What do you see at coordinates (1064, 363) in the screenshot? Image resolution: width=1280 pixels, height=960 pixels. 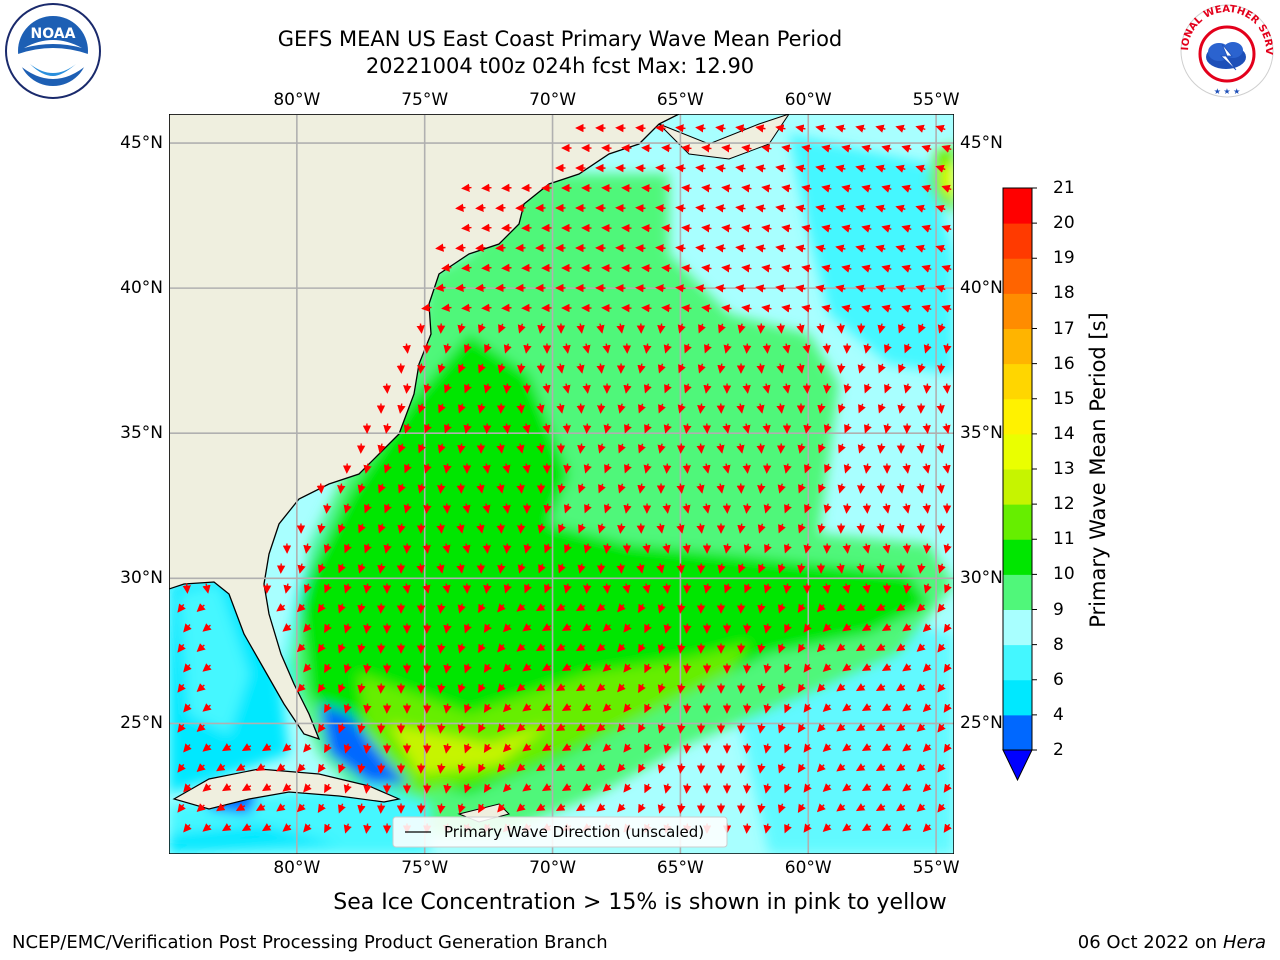 I see `colorbar-tick-label: 16` at bounding box center [1064, 363].